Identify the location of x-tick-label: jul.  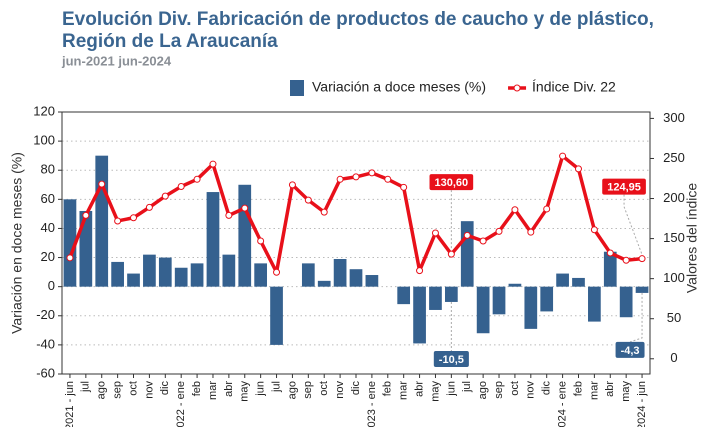
(86, 387).